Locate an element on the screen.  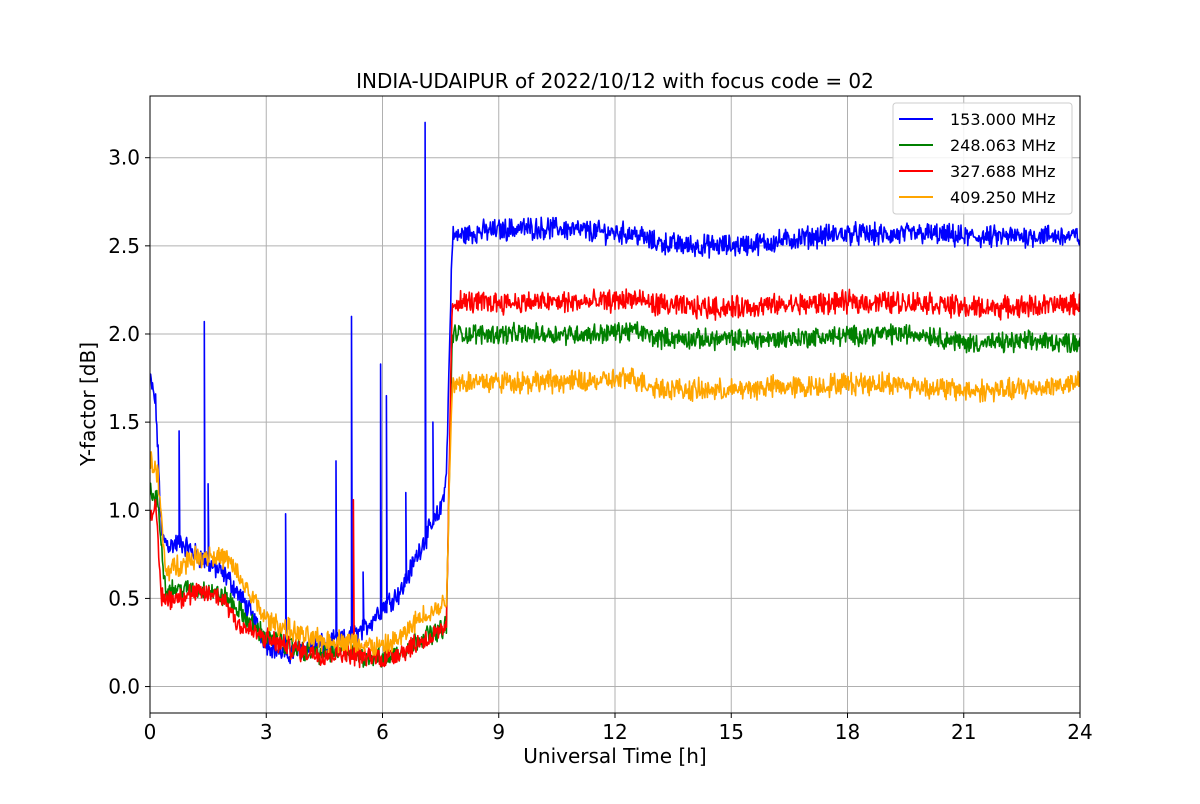
legend-label-1: 248.063 MHz is located at coordinates (1002, 145).